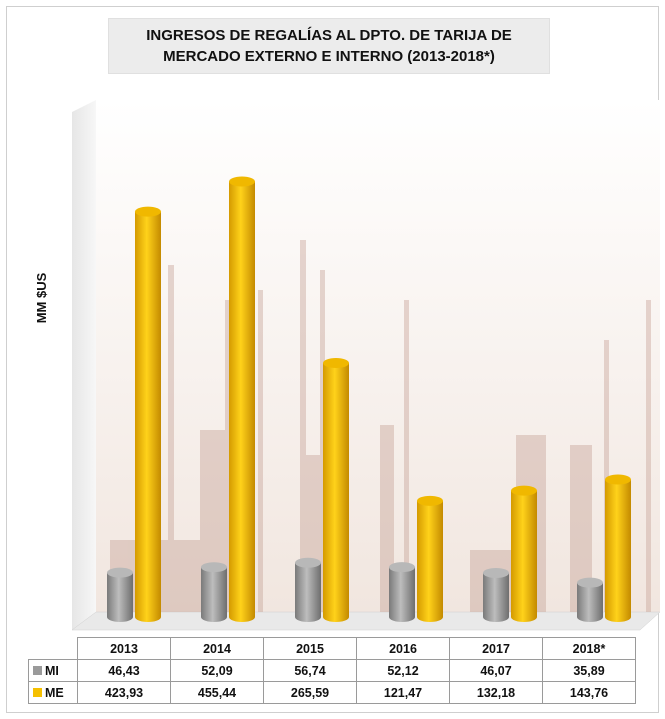 The width and height of the screenshot is (665, 719). I want to click on data-label: 132,18, so click(496, 692).